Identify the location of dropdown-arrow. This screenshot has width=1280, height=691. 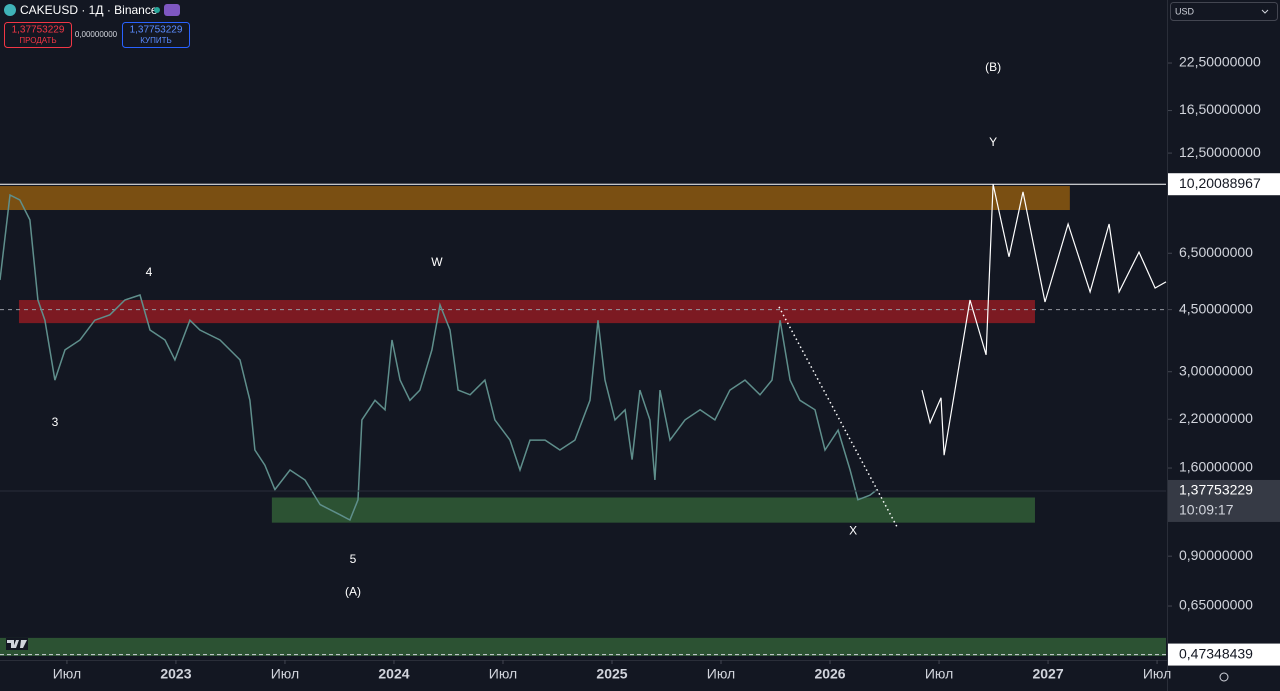
(1265, 11).